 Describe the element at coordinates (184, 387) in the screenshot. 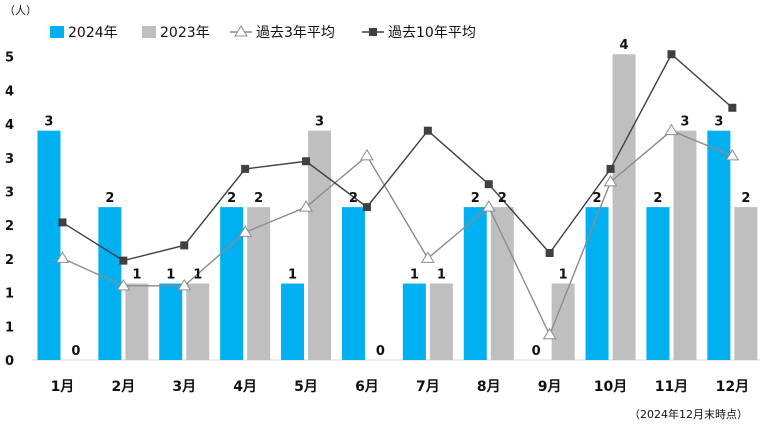

I see `x-tick-label: 3月` at that location.